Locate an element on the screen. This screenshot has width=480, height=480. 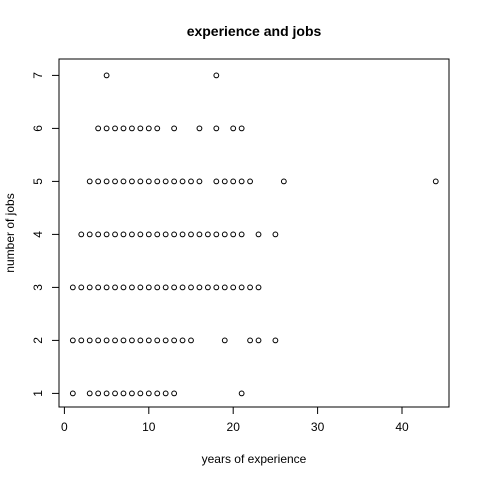
x-axis-label: years of experience is located at coordinates (254, 459).